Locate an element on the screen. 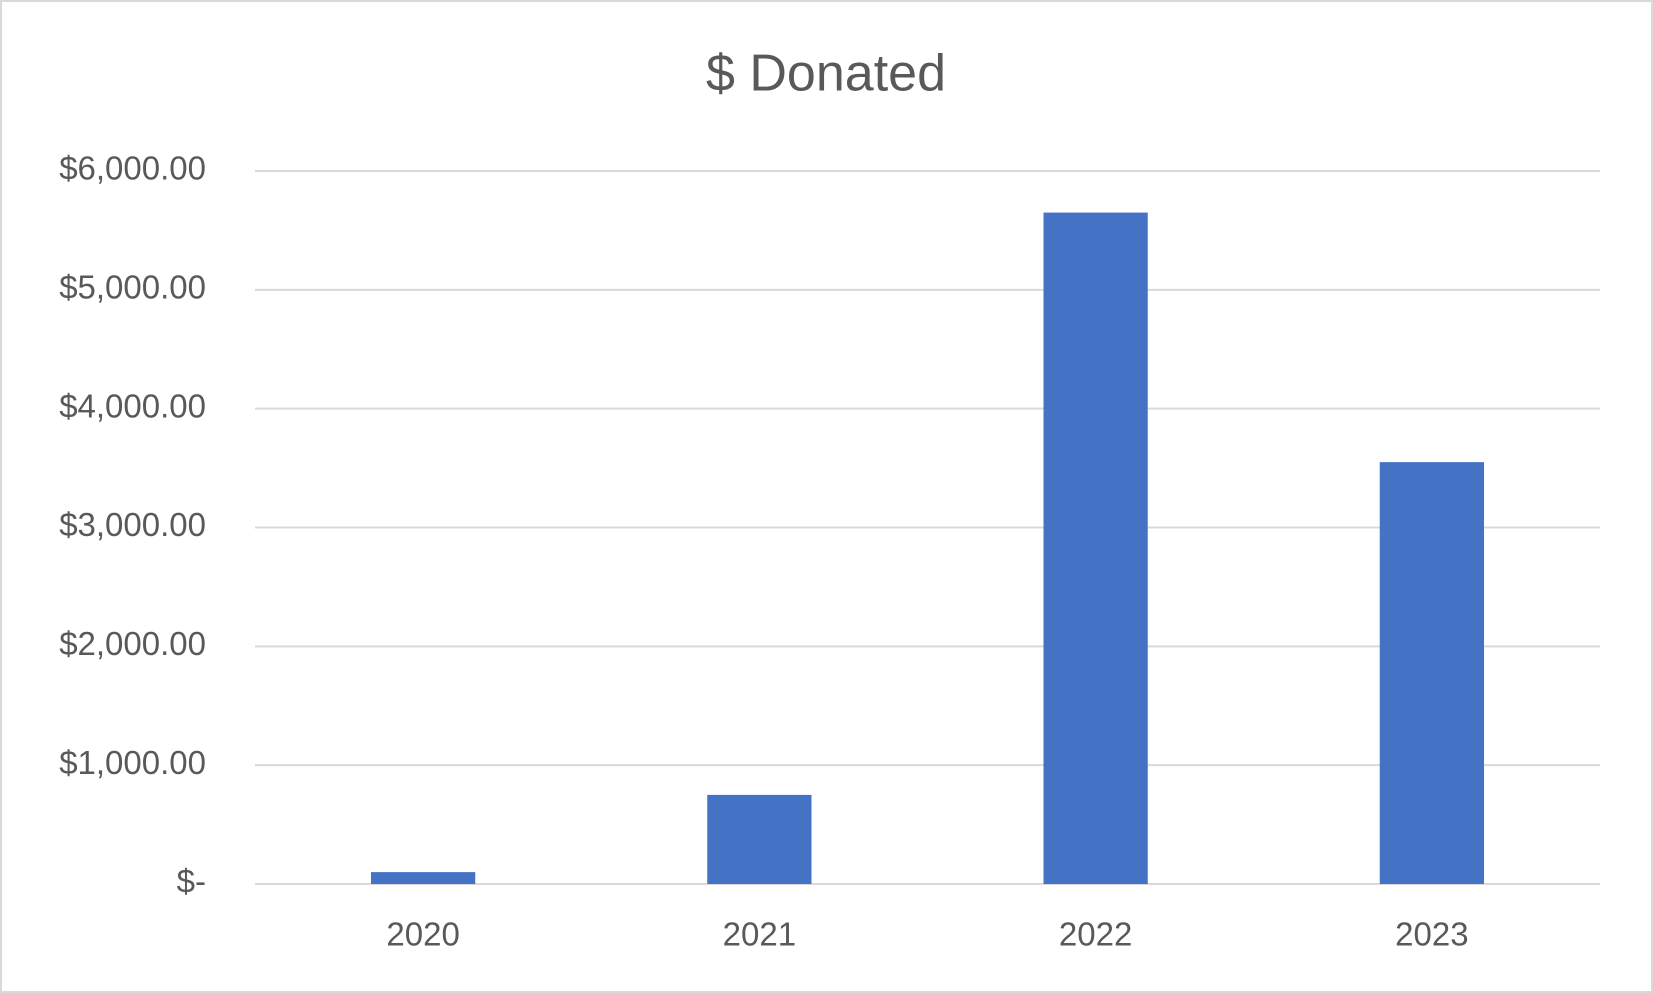 This screenshot has height=993, width=1653. y-tick-label: $3,000.00 is located at coordinates (132, 524).